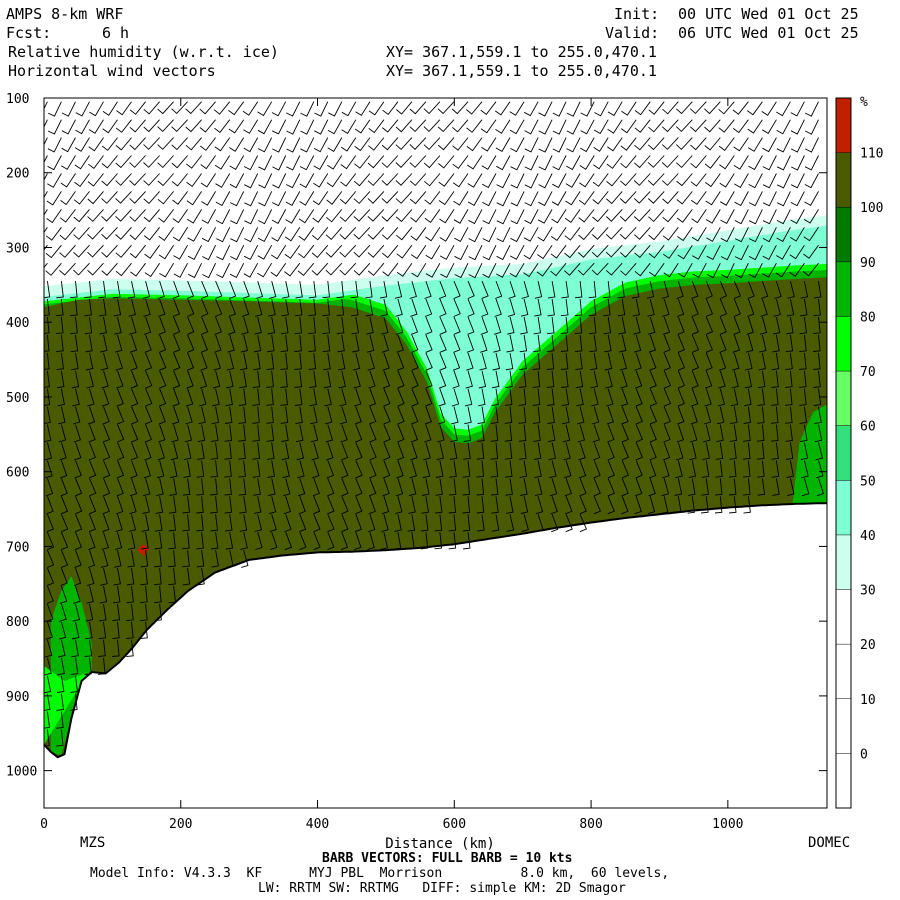  What do you see at coordinates (768, 14) in the screenshot?
I see `init-value: 00 UTC Wed 01 Oct 25` at bounding box center [768, 14].